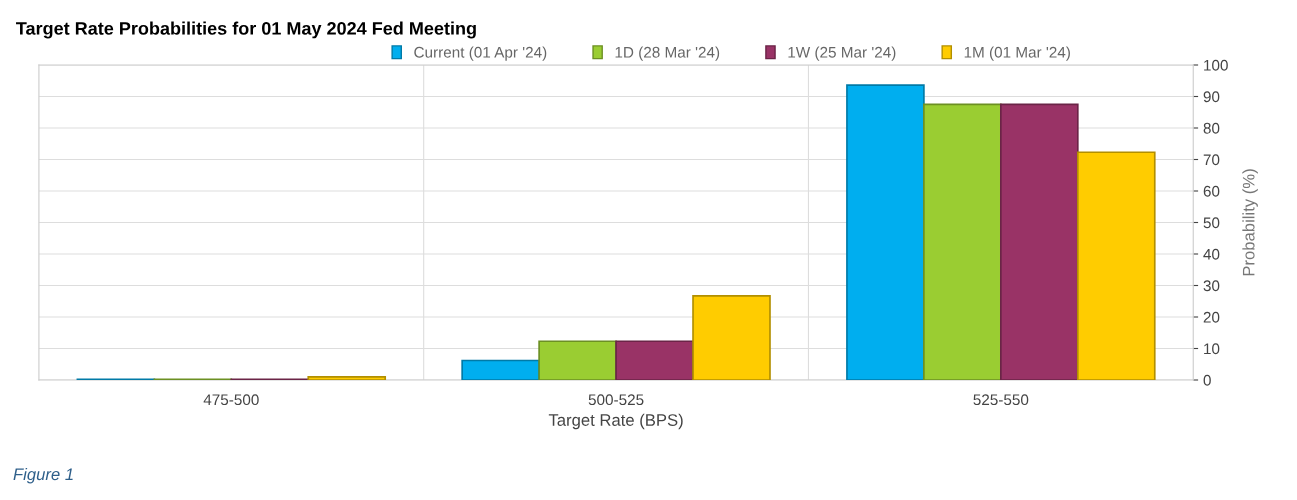 This screenshot has height=500, width=1297. Describe the element at coordinates (1211, 128) in the screenshot. I see `y-tick-label: 80` at that location.